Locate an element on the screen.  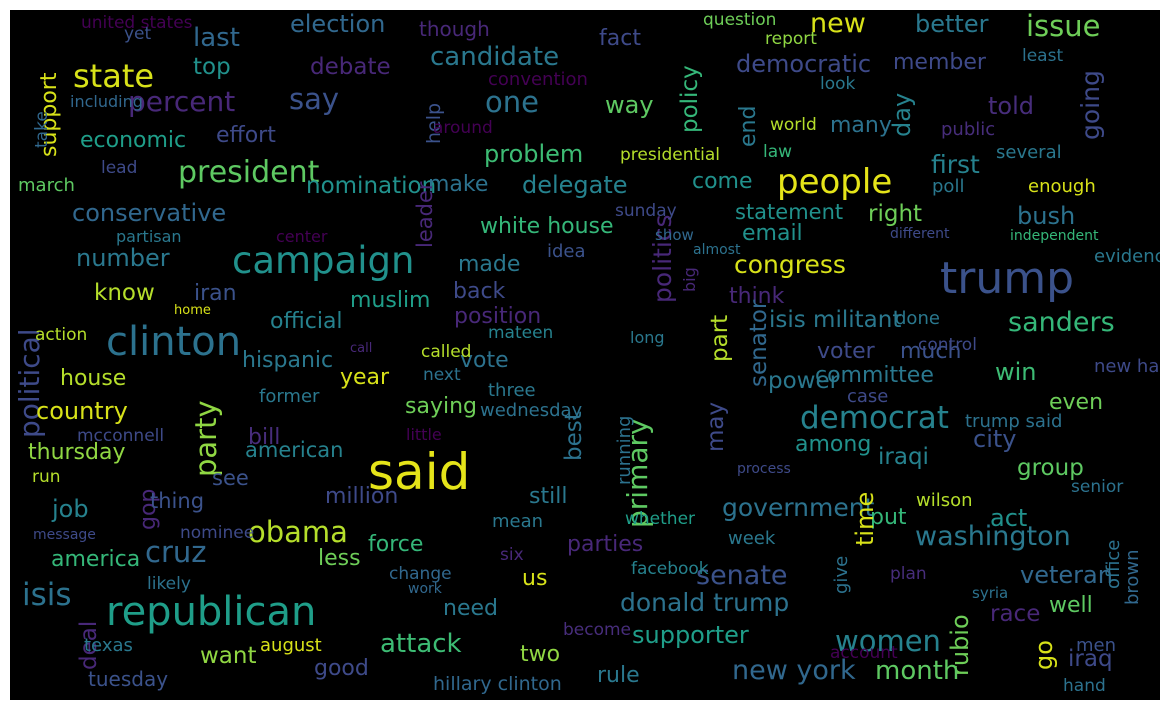
word: want is located at coordinates (228, 656).